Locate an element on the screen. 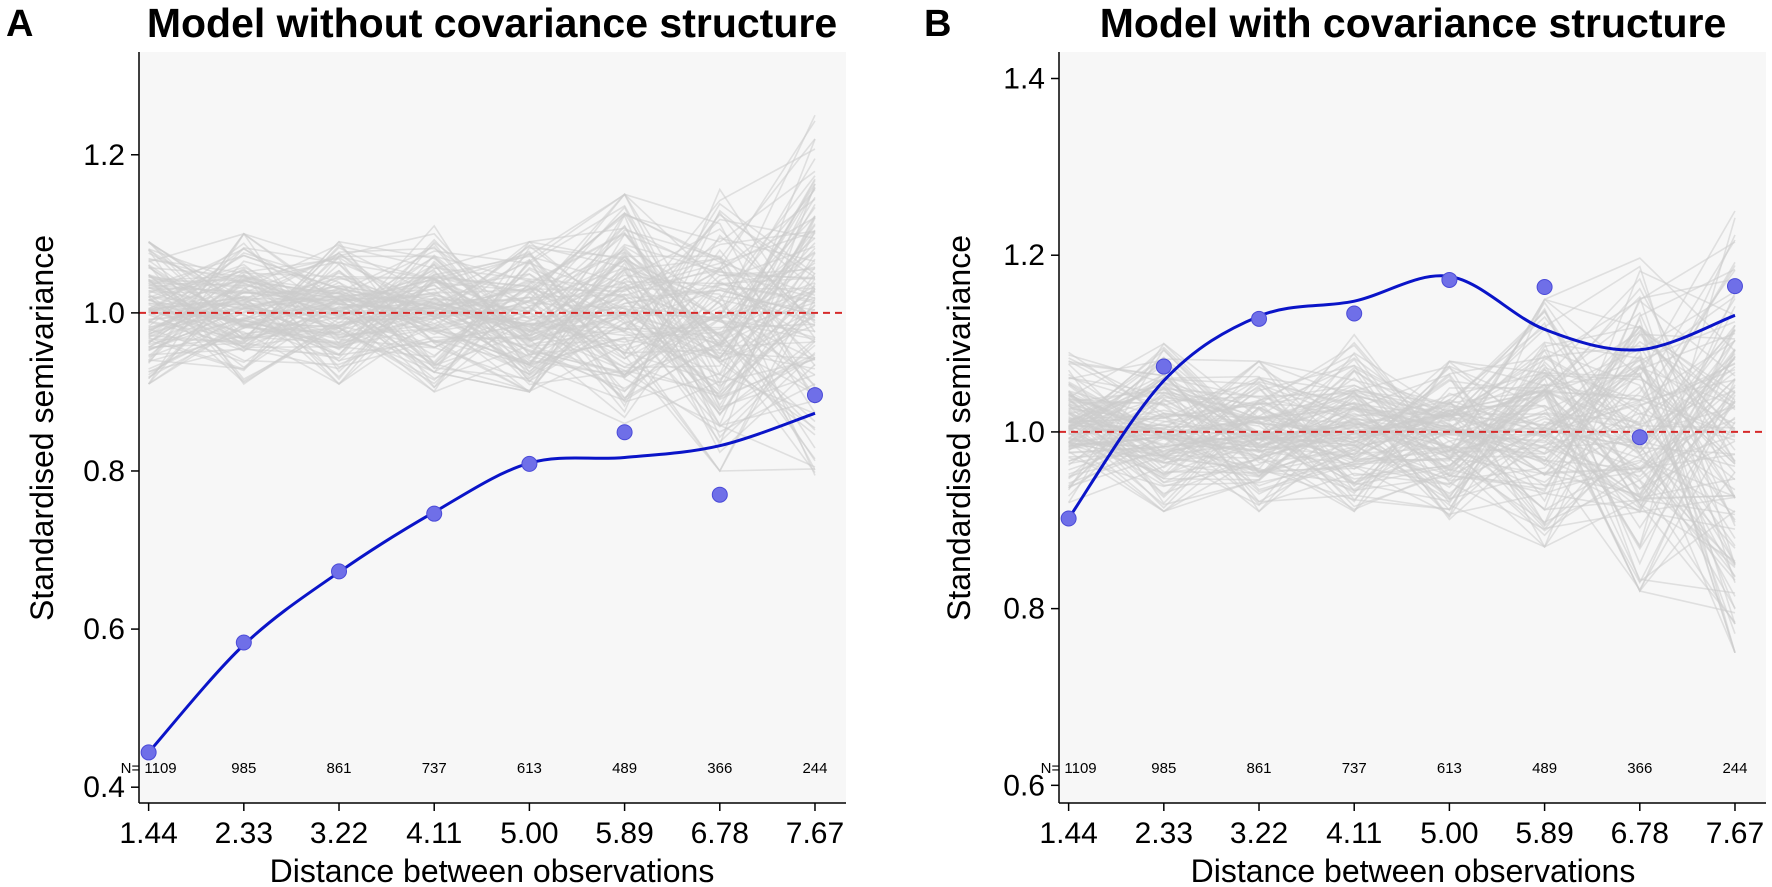 This screenshot has height=887, width=1772. y-tick-label: 1.4 is located at coordinates (1024, 79).